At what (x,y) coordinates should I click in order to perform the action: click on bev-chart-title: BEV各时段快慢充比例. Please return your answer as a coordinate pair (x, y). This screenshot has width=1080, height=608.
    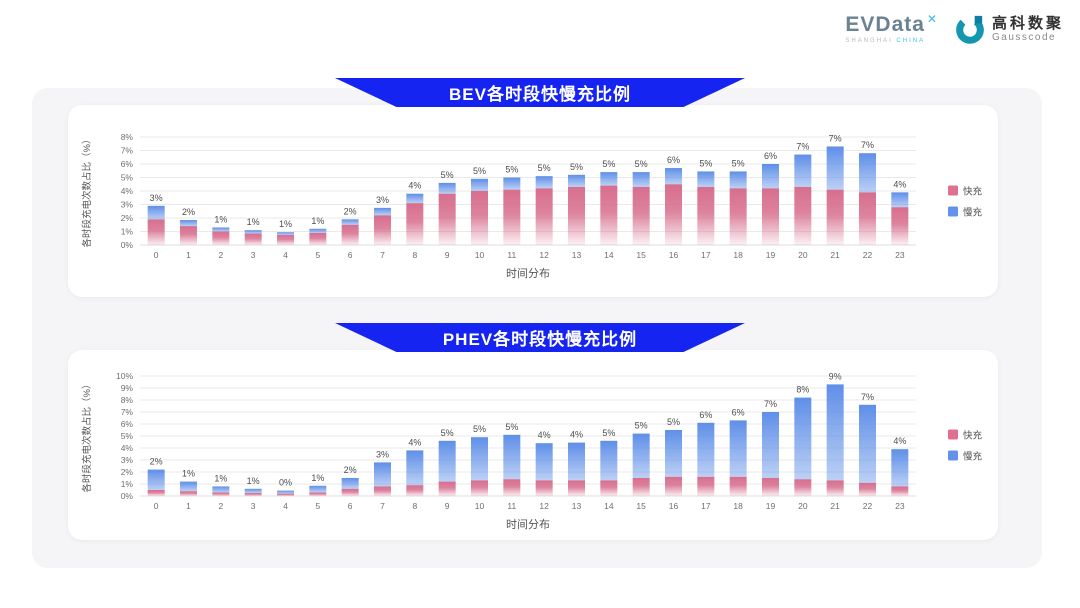
    Looking at the image, I should click on (540, 94).